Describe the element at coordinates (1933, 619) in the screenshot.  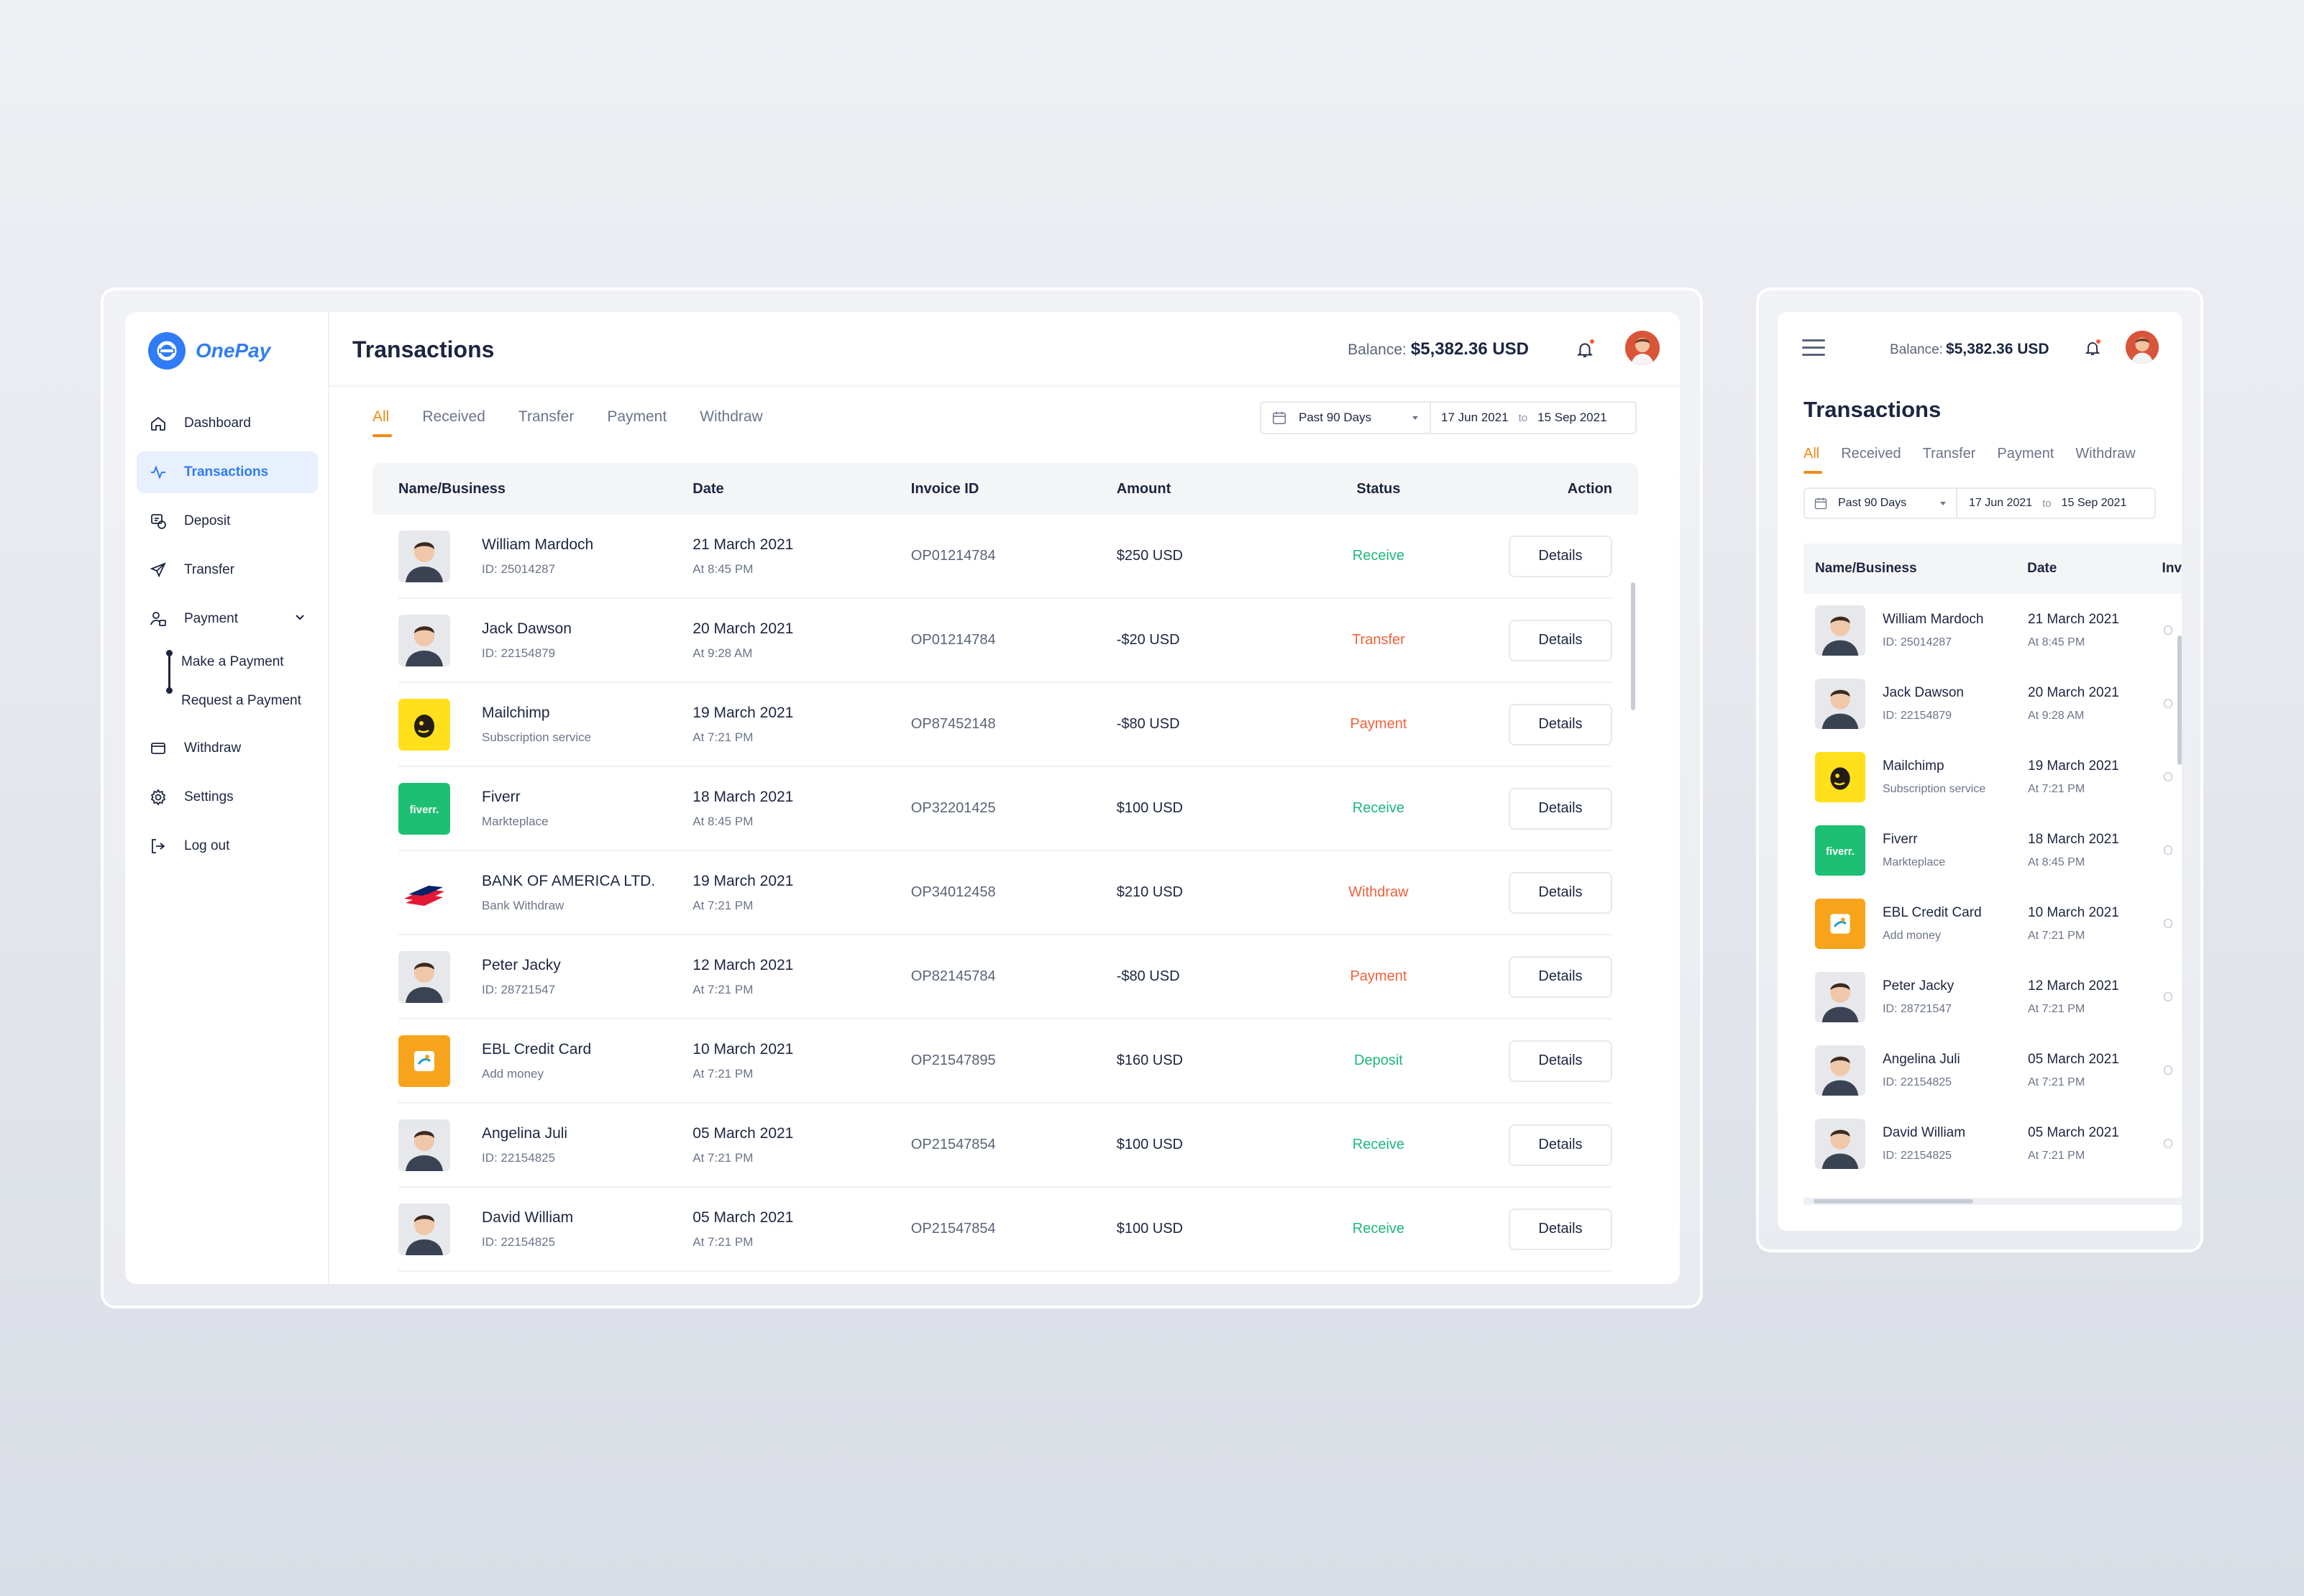
I see `name-text: William Mardoch` at that location.